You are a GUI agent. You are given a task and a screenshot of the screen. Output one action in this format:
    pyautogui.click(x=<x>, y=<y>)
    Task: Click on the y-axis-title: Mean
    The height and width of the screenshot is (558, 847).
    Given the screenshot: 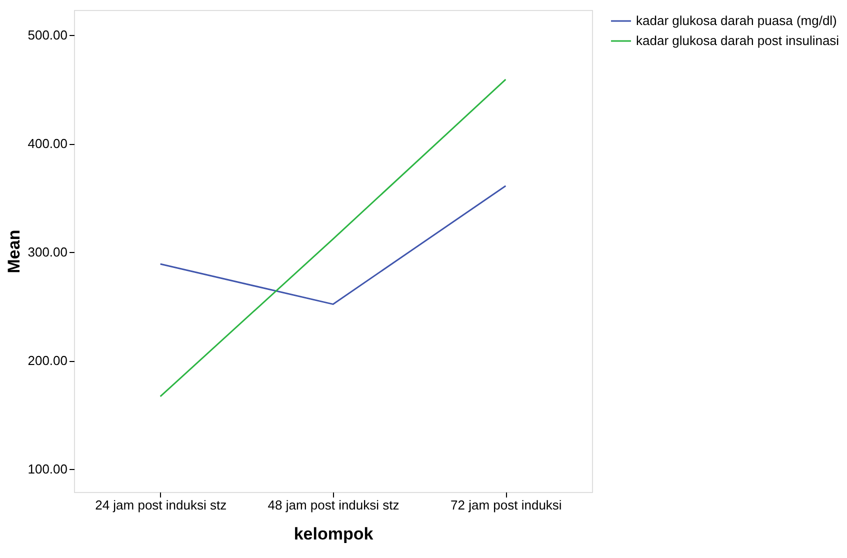 What is the action you would take?
    pyautogui.click(x=14, y=252)
    